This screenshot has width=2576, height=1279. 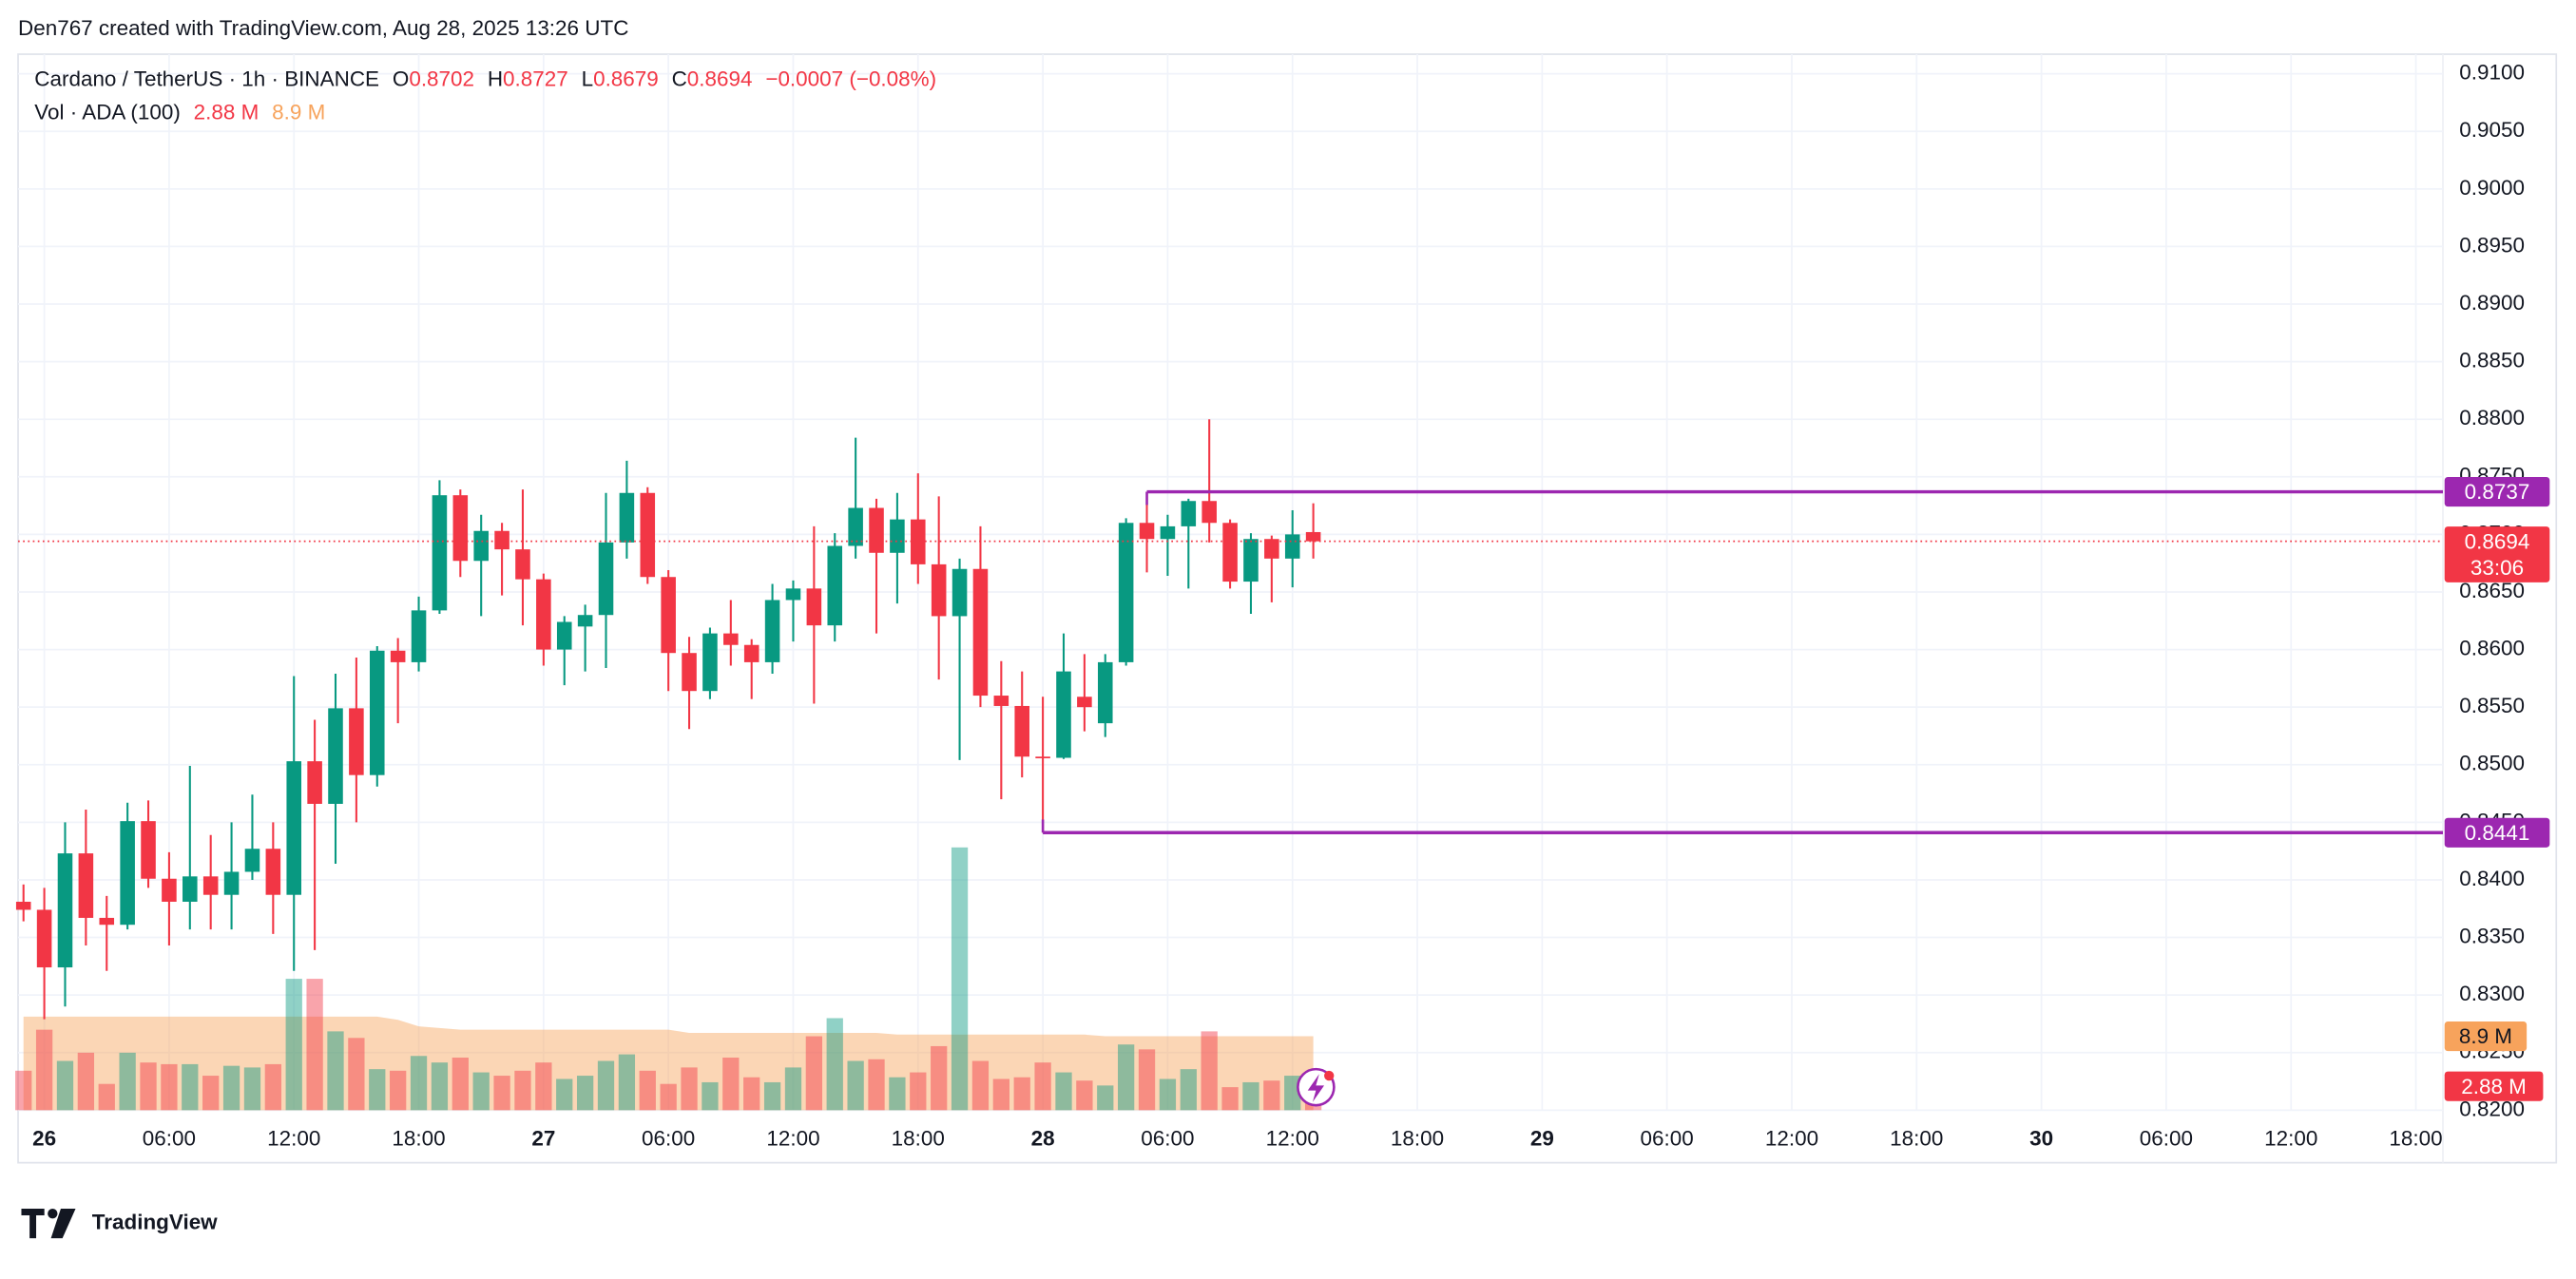 I want to click on y-tick-label: 0.9100, so click(x=2492, y=73).